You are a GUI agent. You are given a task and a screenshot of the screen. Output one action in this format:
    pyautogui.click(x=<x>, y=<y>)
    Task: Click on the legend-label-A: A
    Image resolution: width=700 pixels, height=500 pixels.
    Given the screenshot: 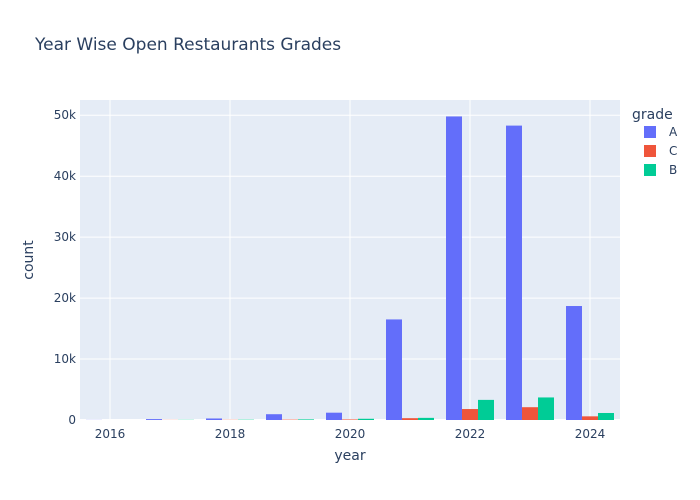 What is the action you would take?
    pyautogui.click(x=673, y=132)
    